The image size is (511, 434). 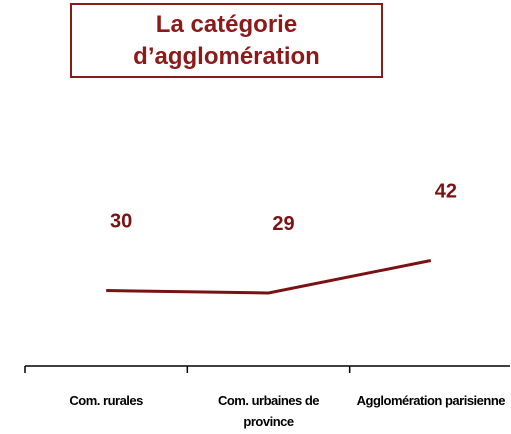 What do you see at coordinates (226, 40) in the screenshot?
I see `chart-title: La catégorie d’agglomération` at bounding box center [226, 40].